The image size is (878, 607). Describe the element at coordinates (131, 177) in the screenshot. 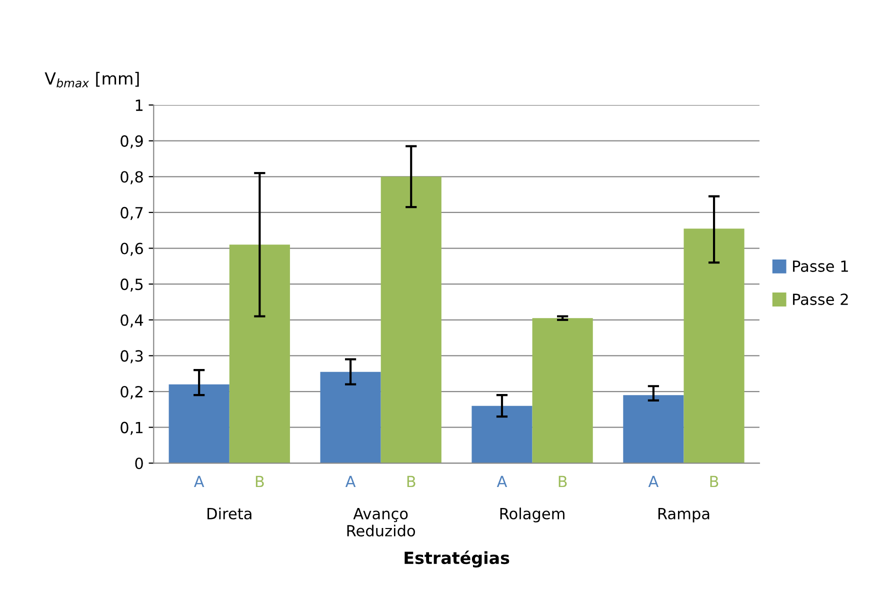

I see `y-tick-label: 0,8` at that location.